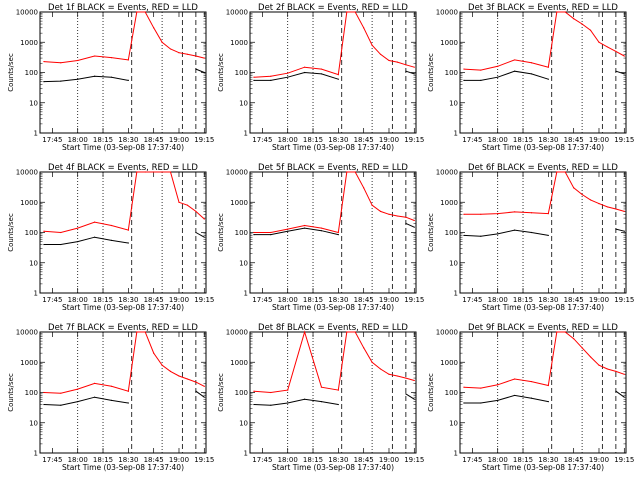 This screenshot has width=640, height=480. I want to click on series-line-events, so click(544, 232).